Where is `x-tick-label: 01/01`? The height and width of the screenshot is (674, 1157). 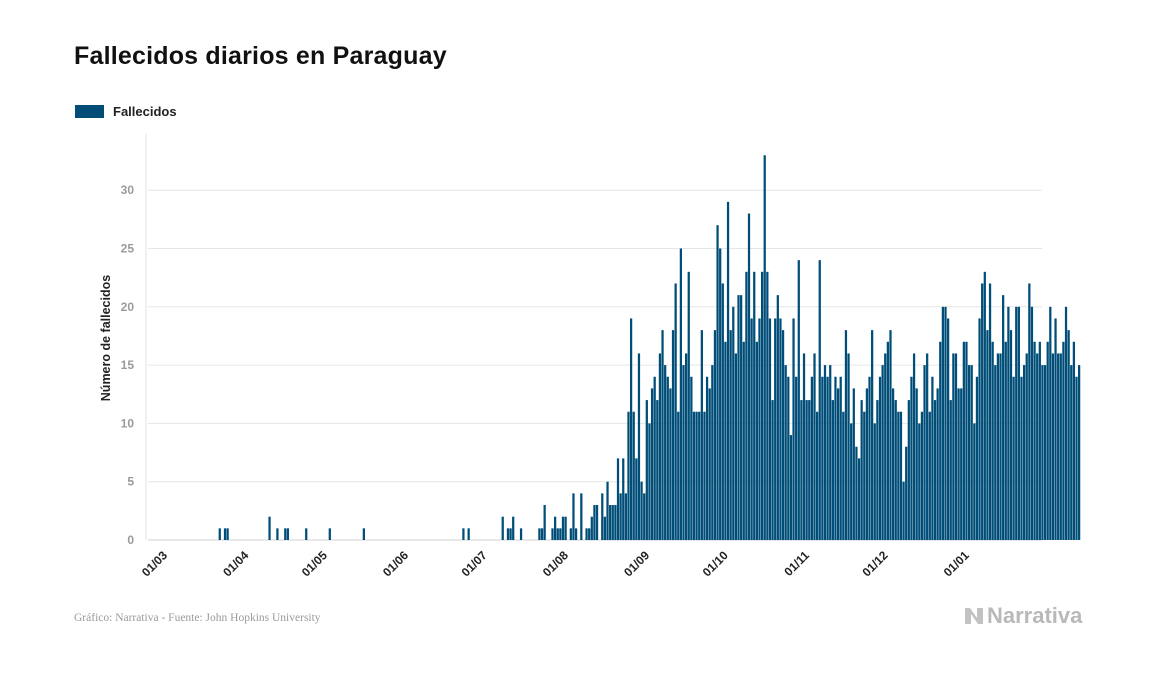
x-tick-label: 01/01 is located at coordinates (956, 563).